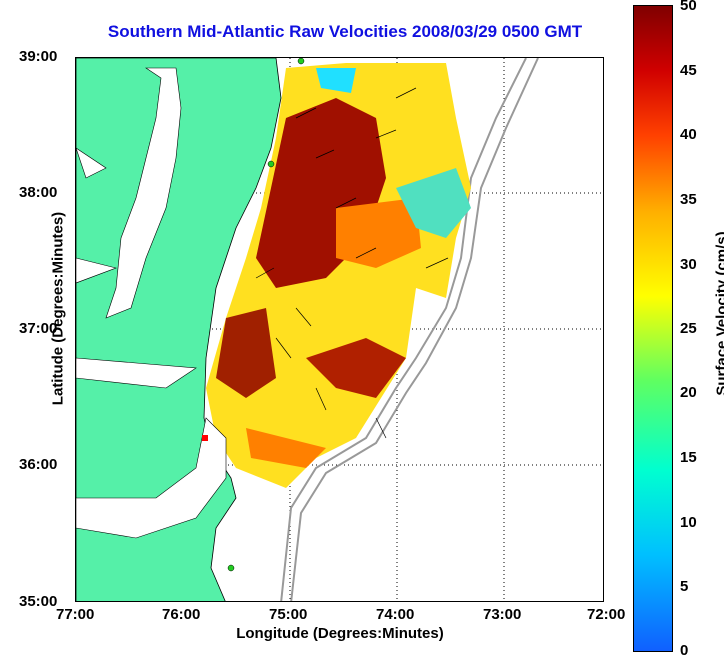 This screenshot has width=724, height=659. Describe the element at coordinates (688, 264) in the screenshot. I see `colorbar-tick: 30` at that location.